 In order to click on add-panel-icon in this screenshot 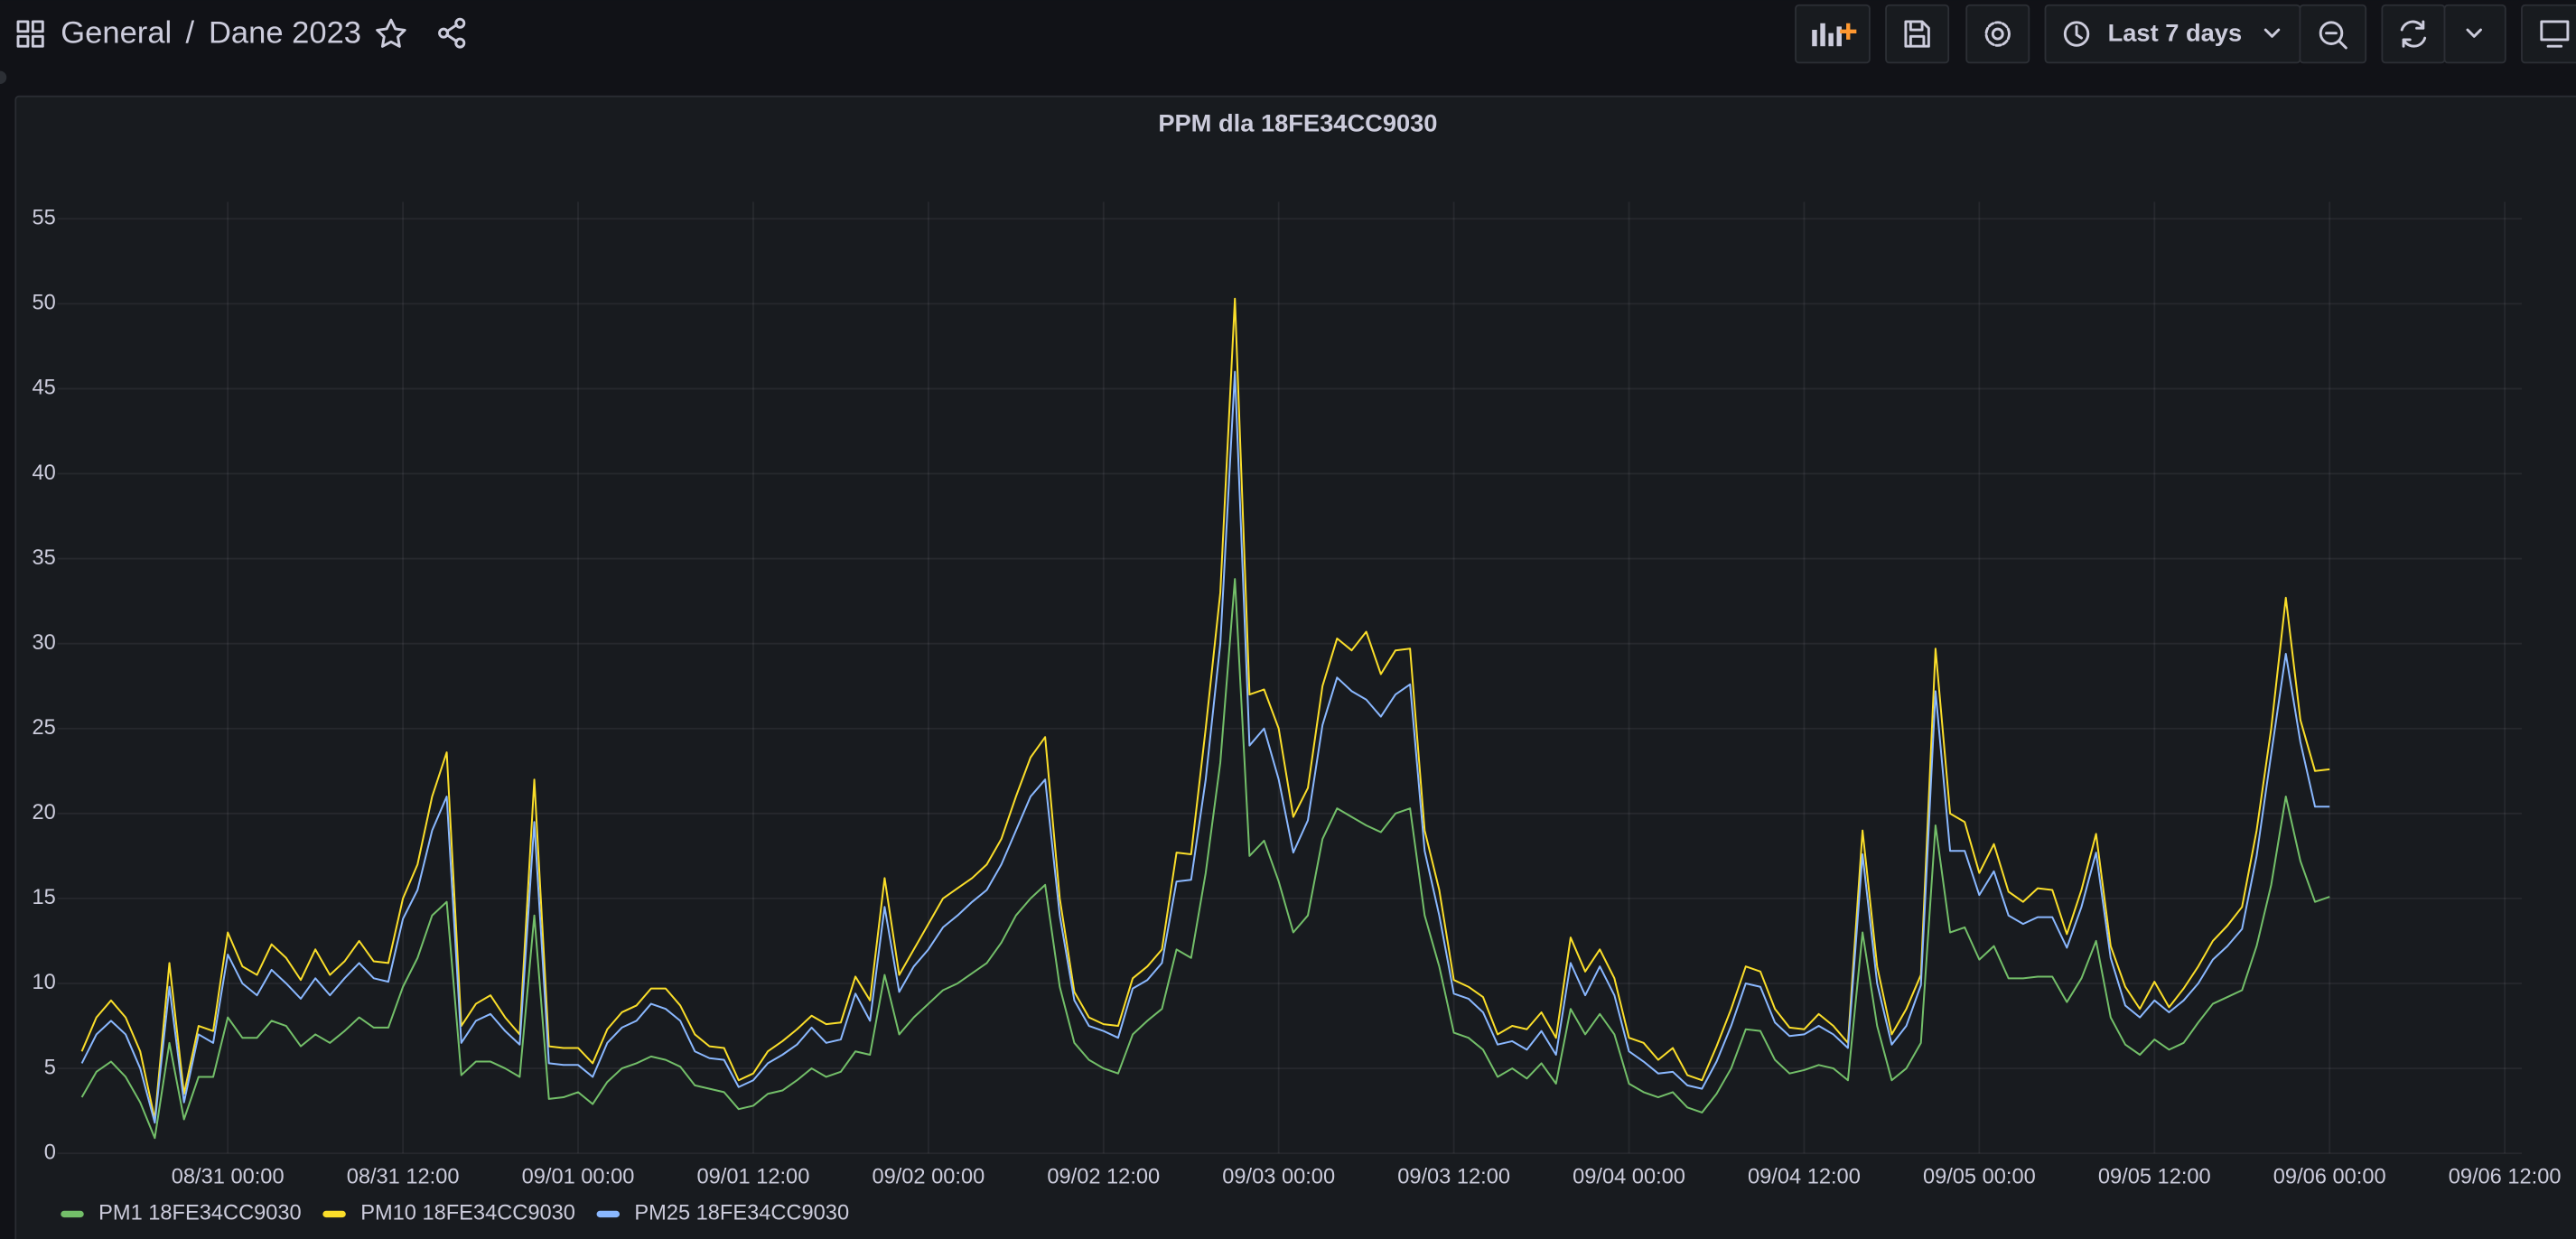, I will do `click(1834, 35)`.